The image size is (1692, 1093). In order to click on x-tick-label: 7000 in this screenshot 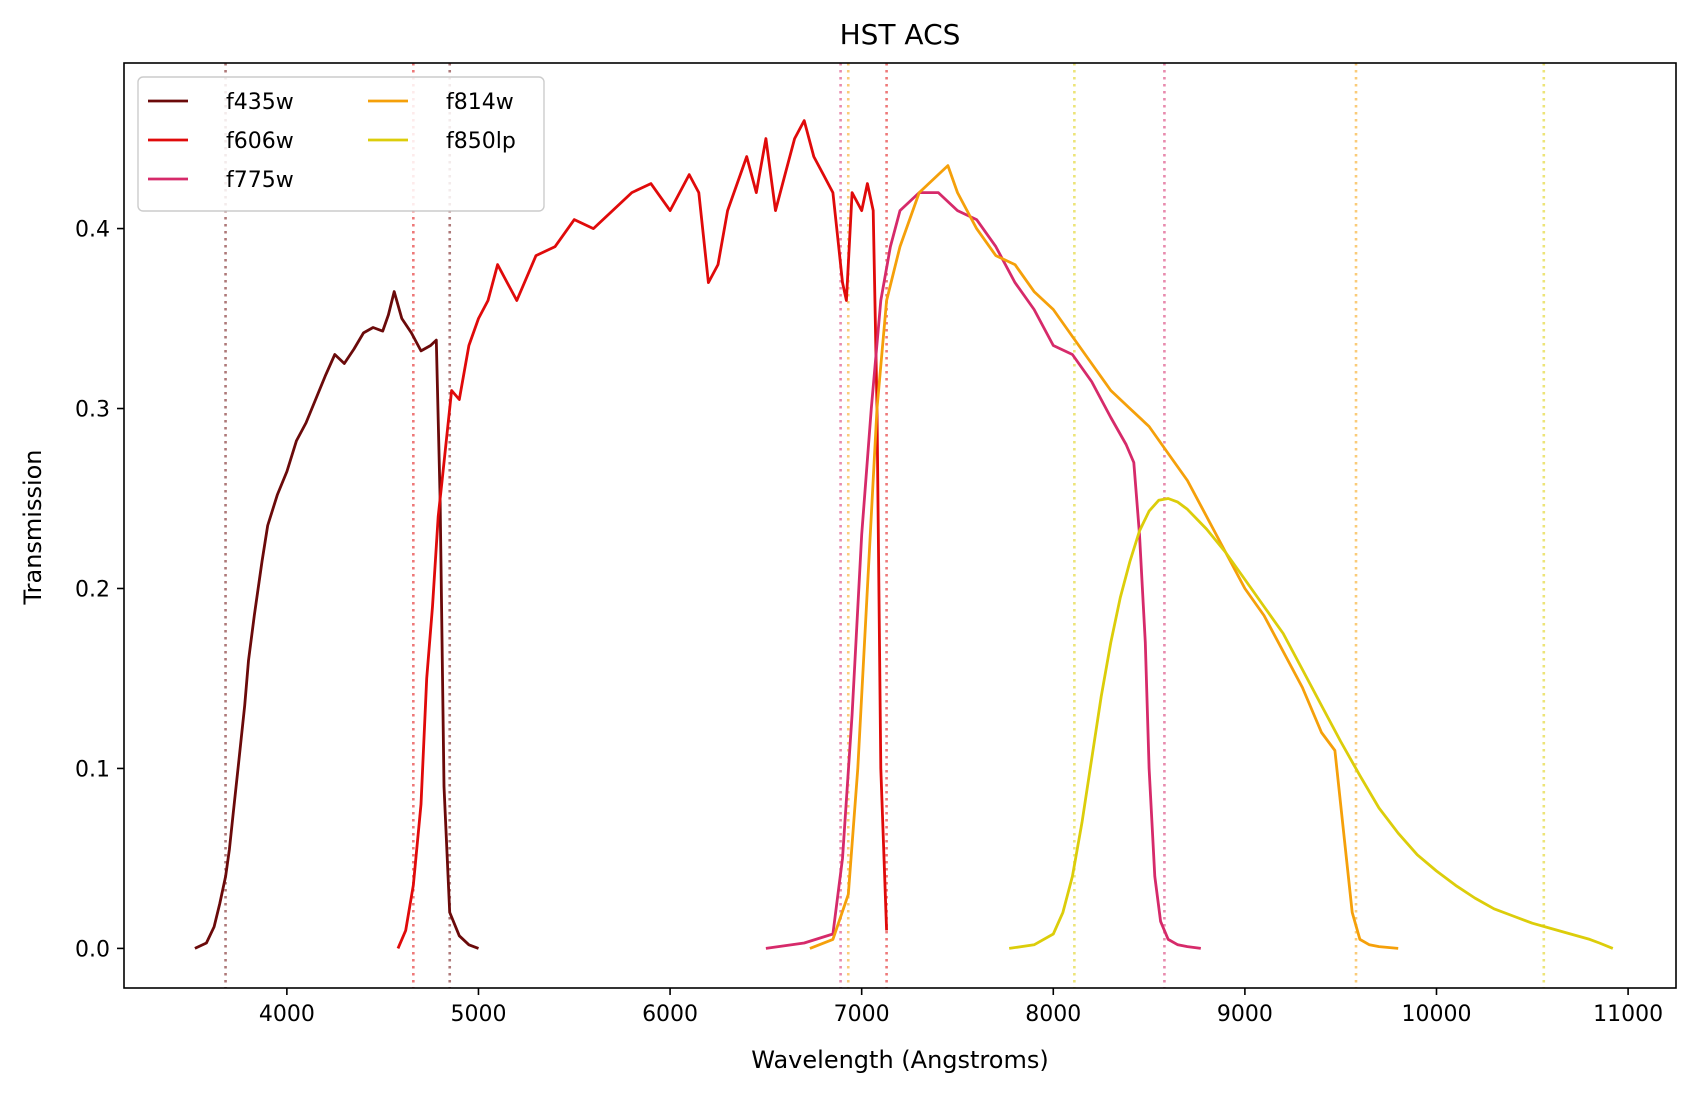, I will do `click(862, 1014)`.